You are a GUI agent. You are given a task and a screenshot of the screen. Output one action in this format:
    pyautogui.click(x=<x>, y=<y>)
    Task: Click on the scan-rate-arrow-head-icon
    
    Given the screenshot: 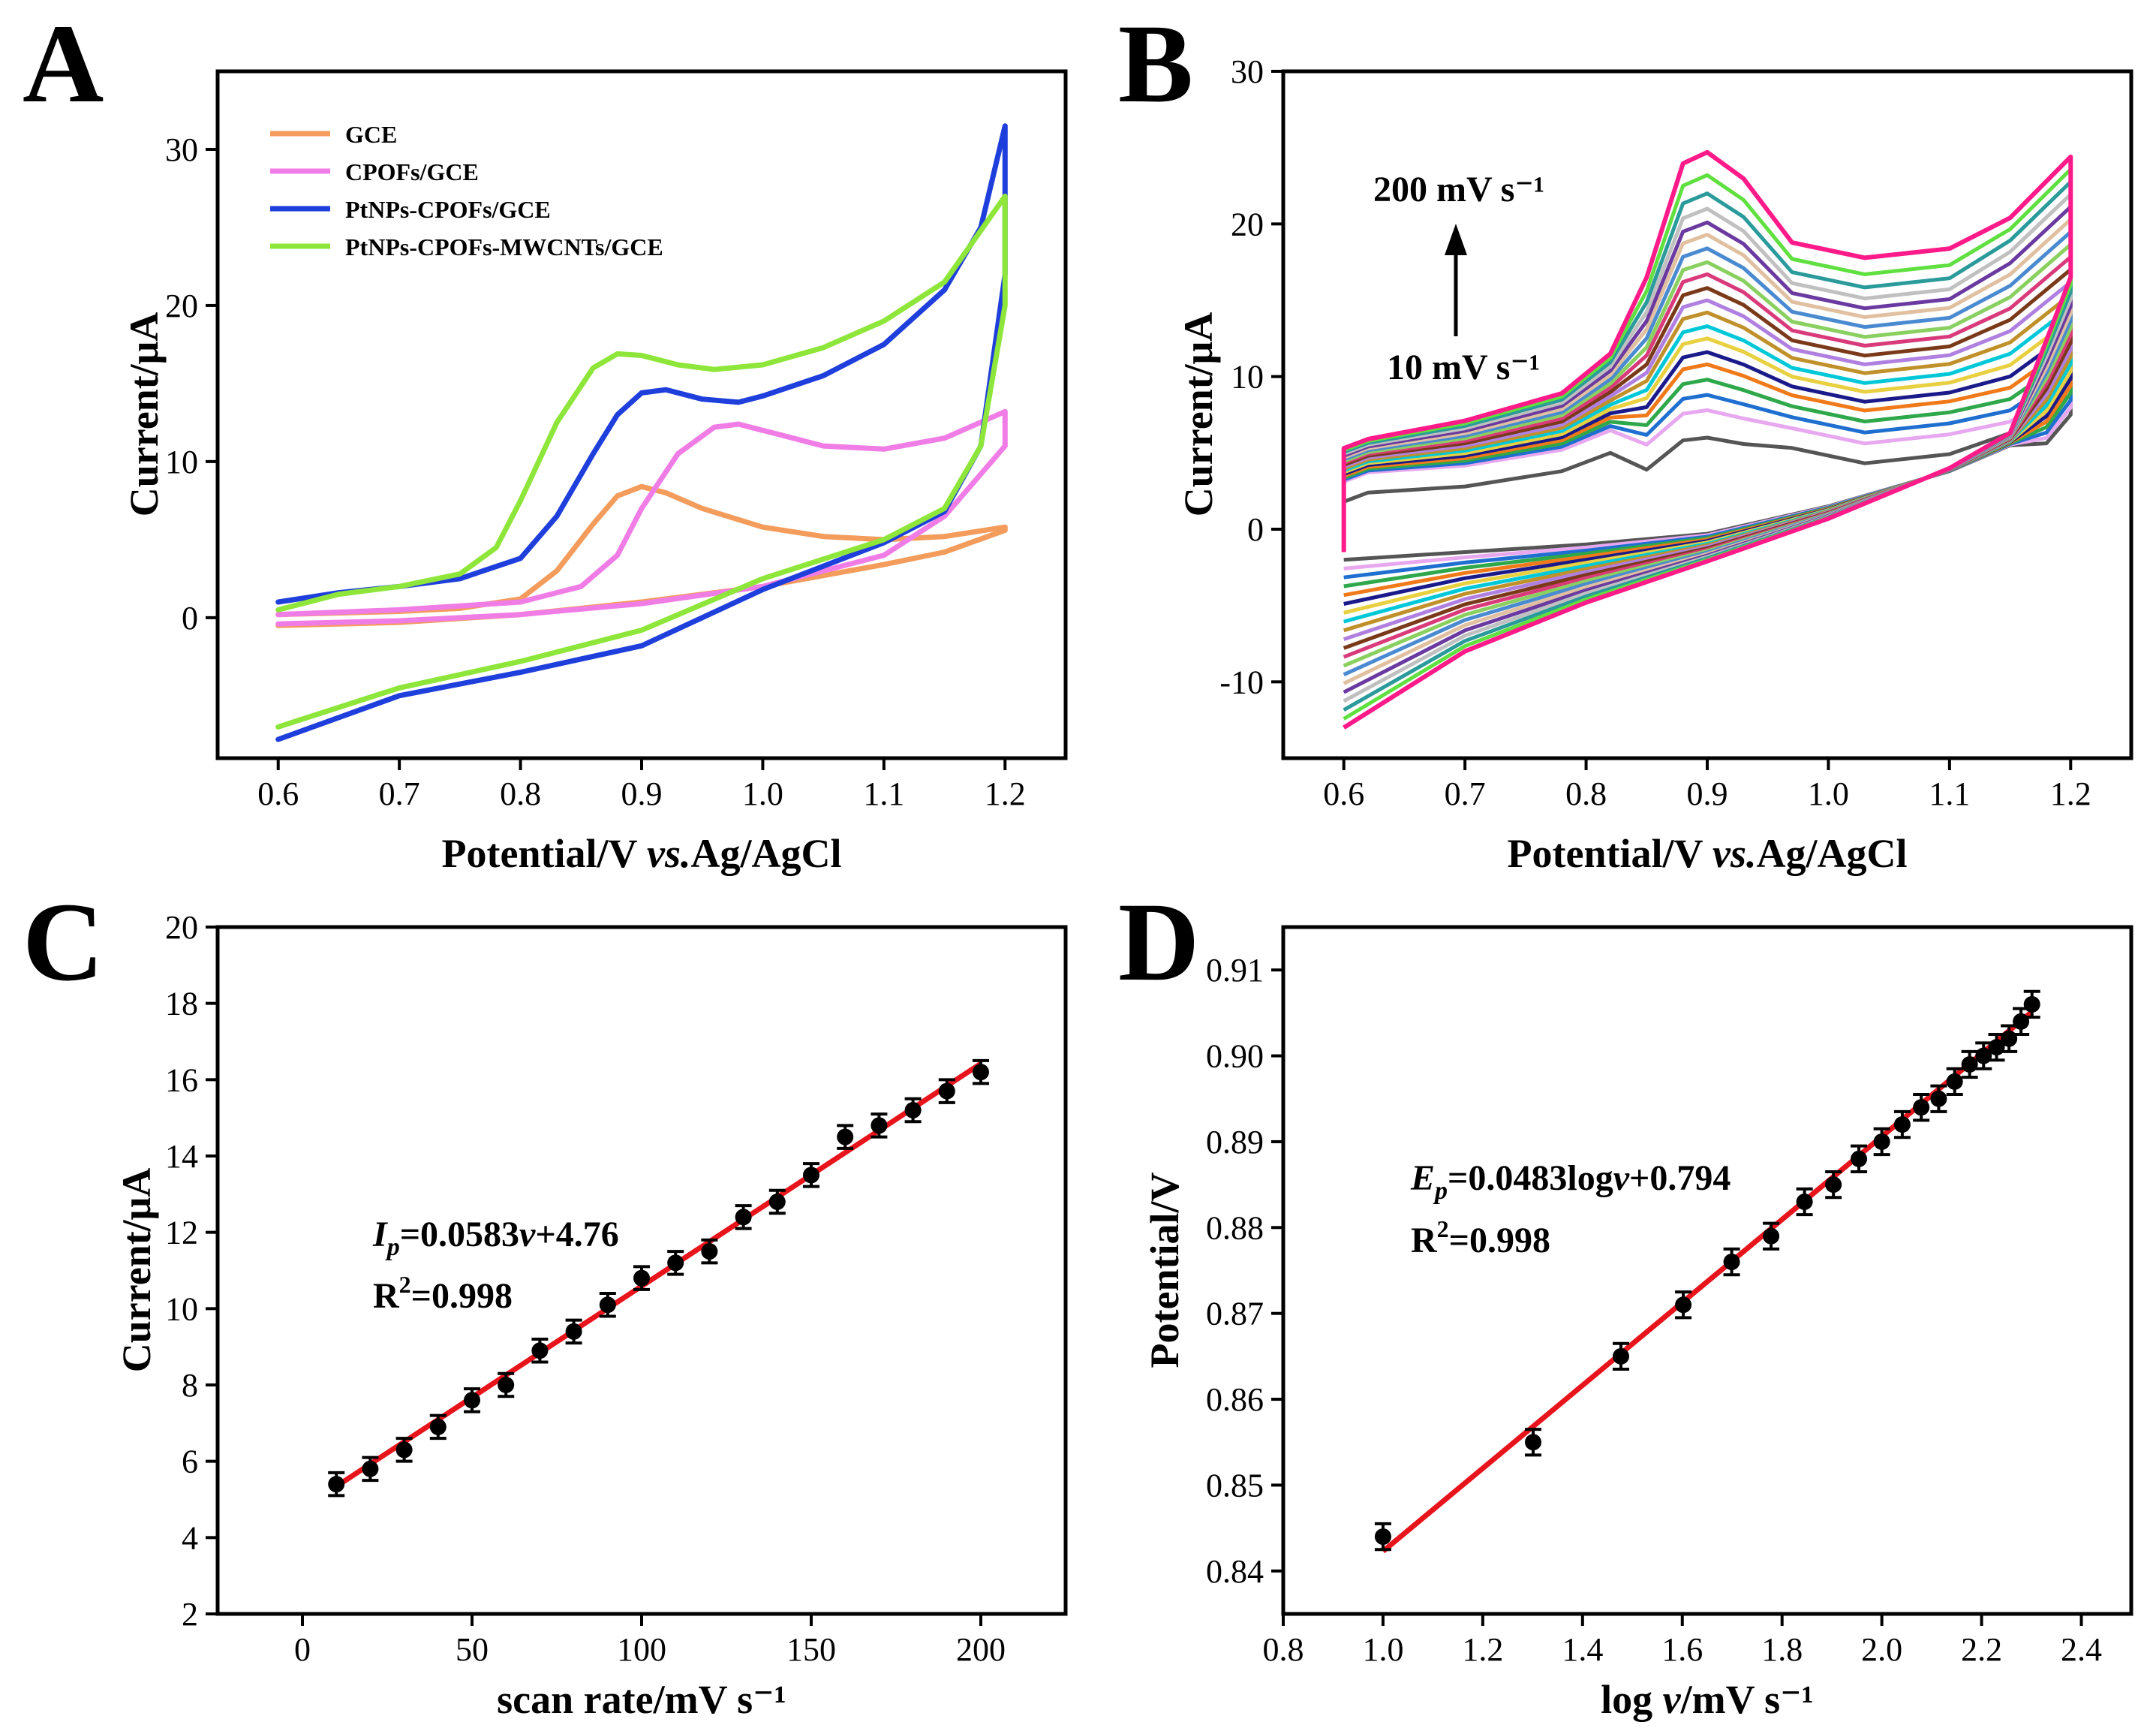 What is the action you would take?
    pyautogui.click(x=1456, y=239)
    